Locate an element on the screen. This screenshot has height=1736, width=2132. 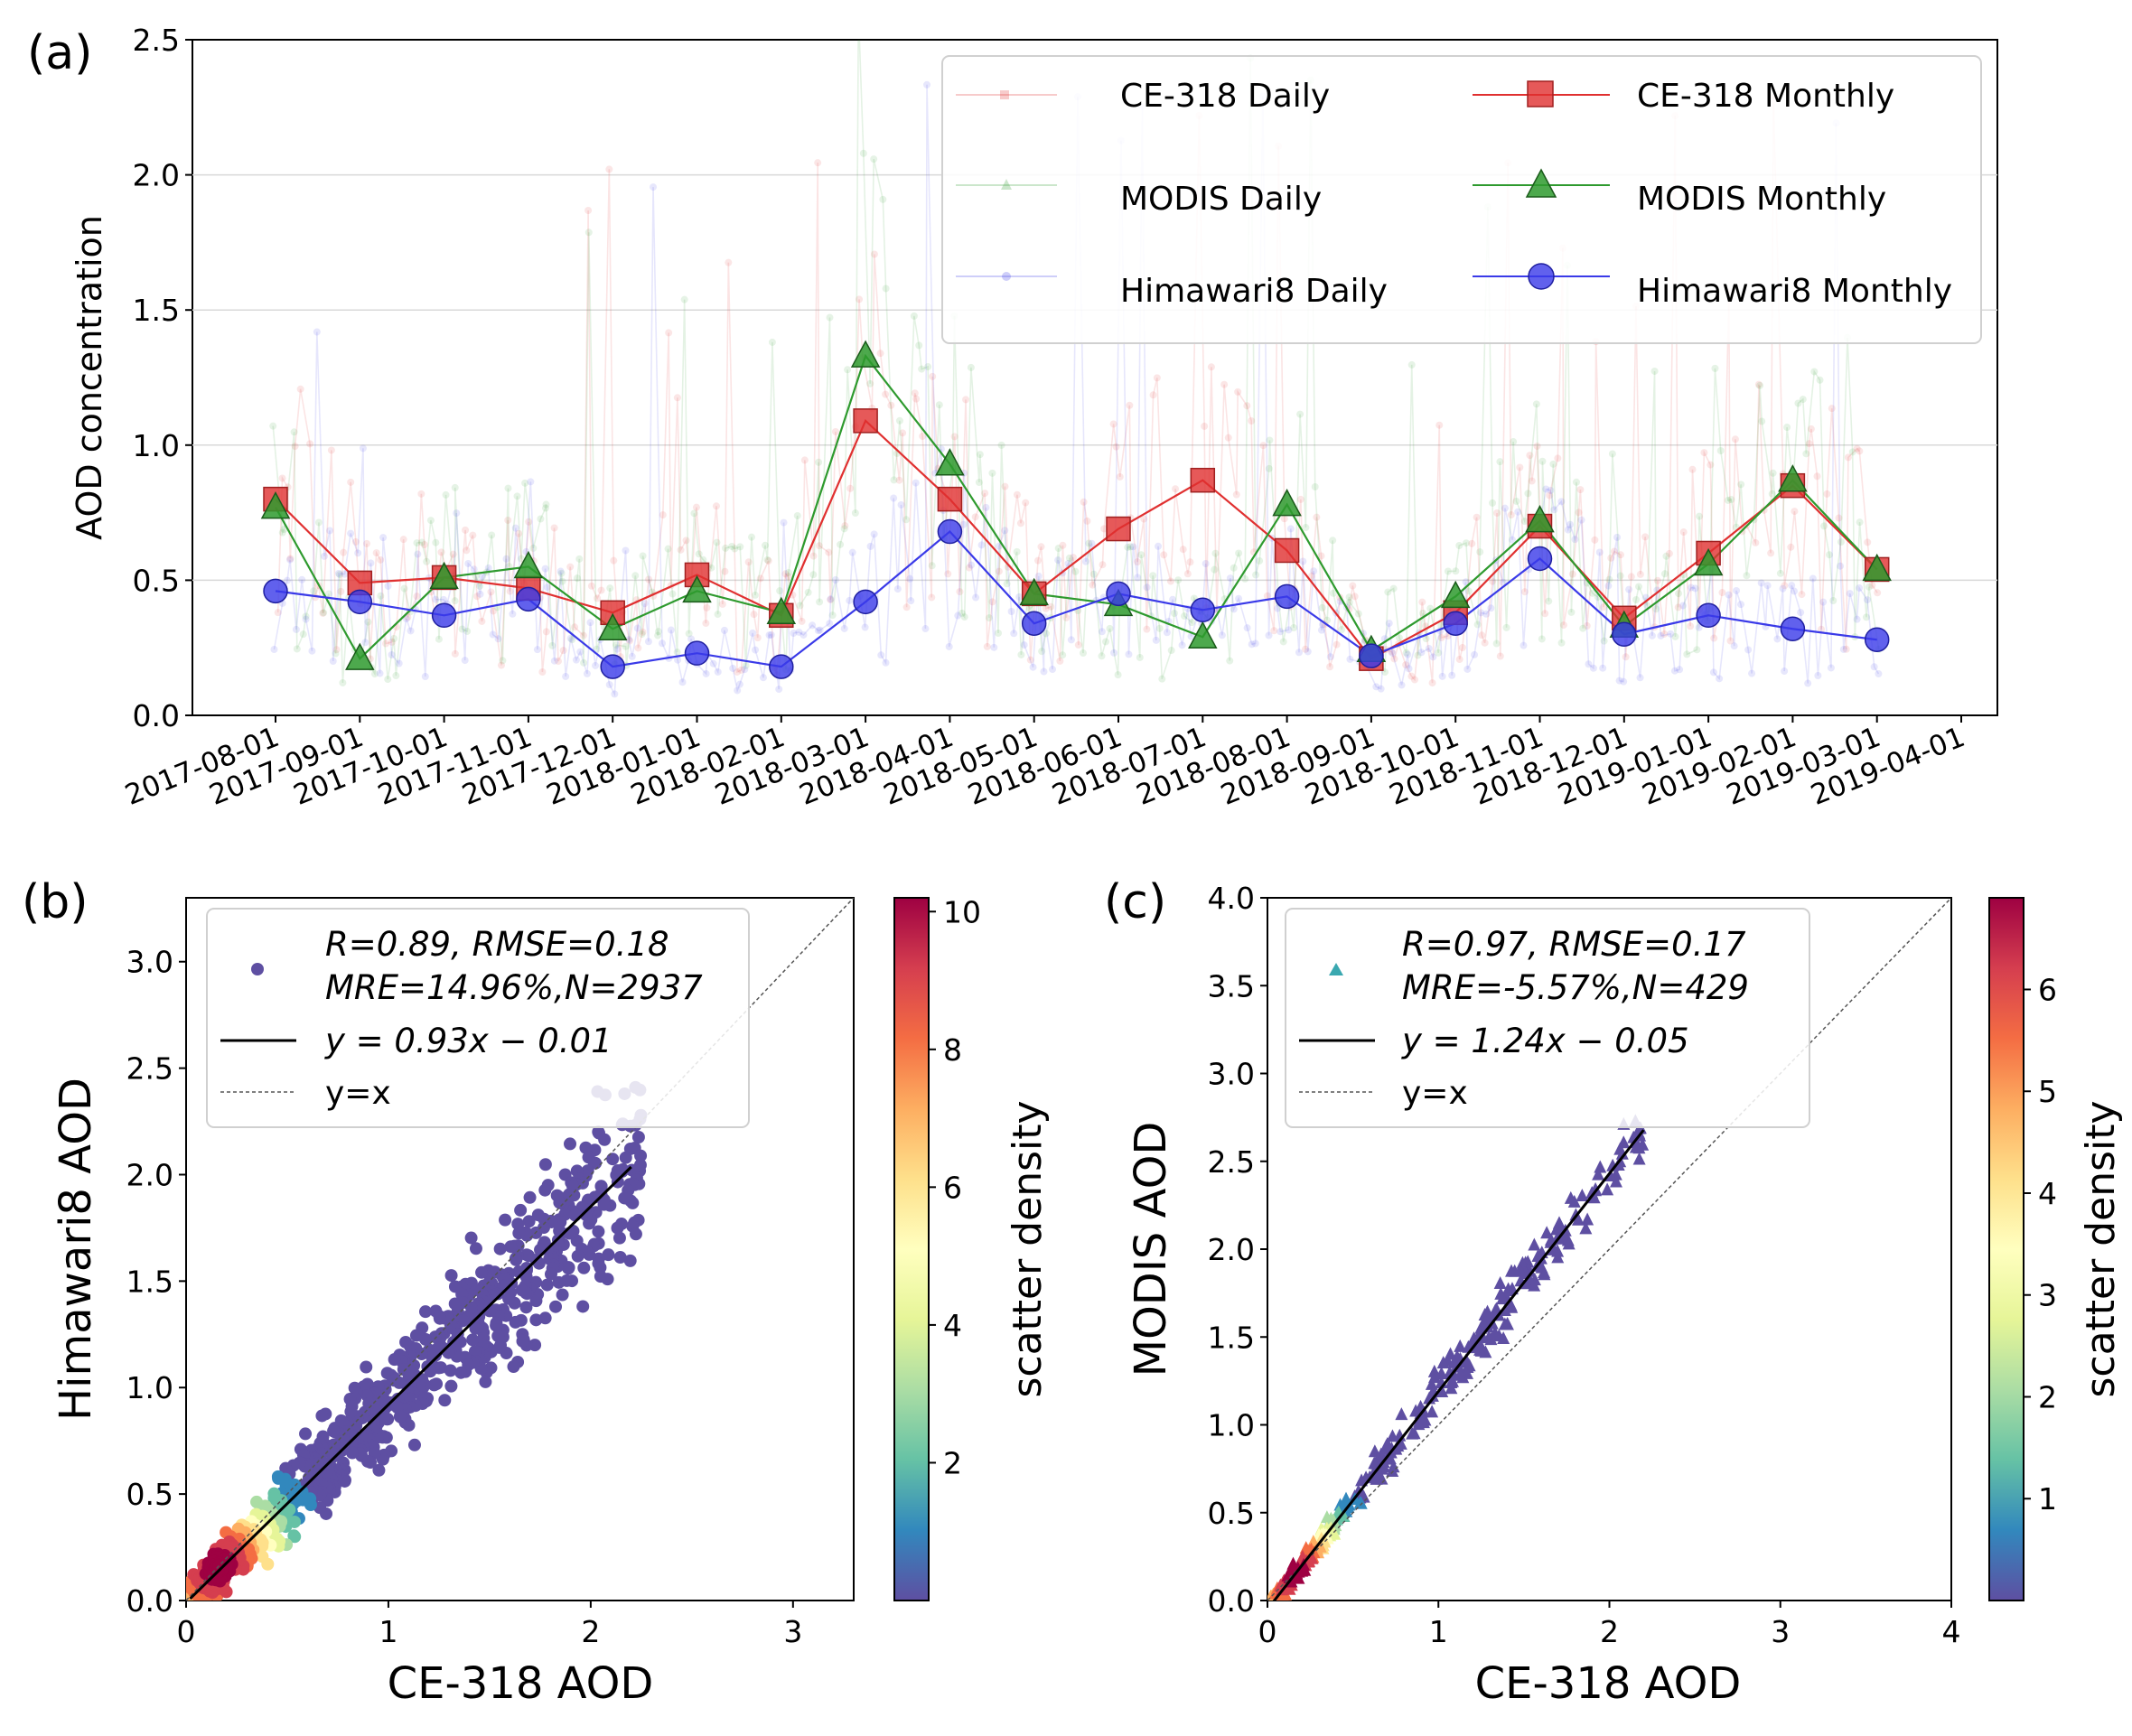
panel-a-y-tick-label: 1.0 is located at coordinates (156, 445).